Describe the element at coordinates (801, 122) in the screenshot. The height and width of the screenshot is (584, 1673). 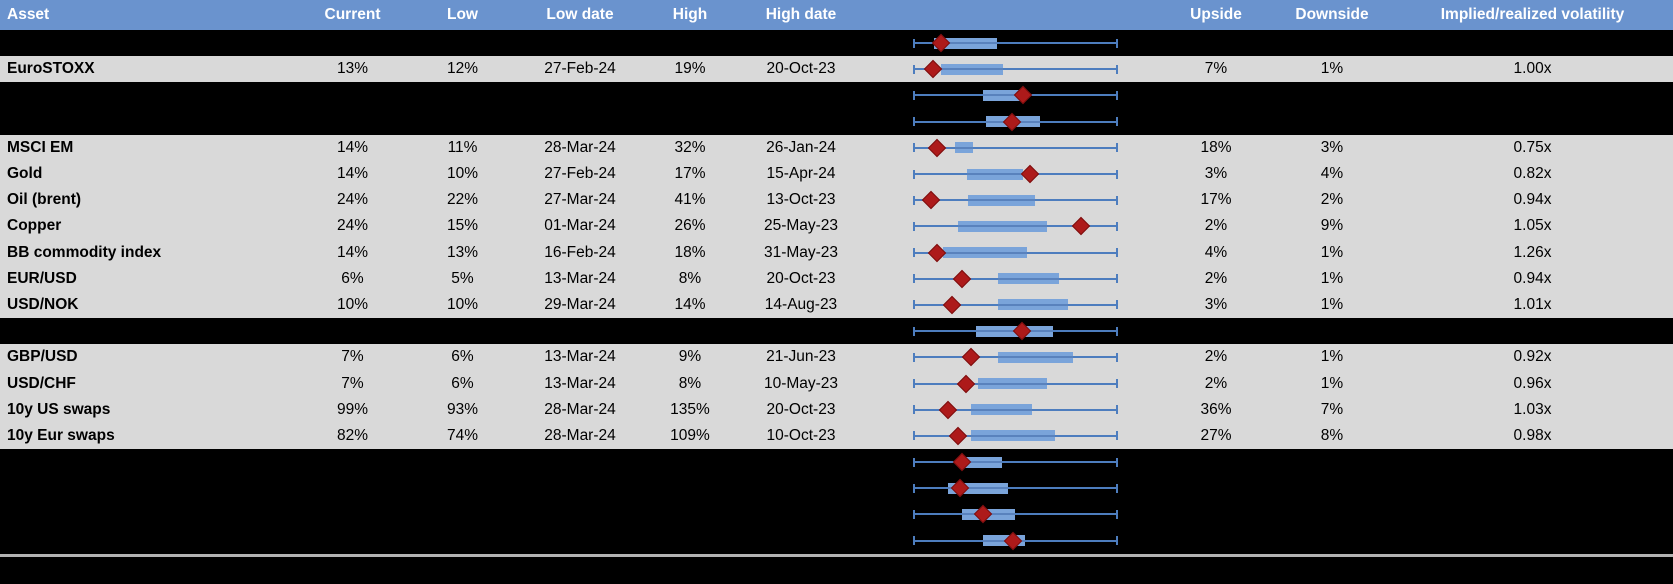
I see `cell-high-date` at that location.